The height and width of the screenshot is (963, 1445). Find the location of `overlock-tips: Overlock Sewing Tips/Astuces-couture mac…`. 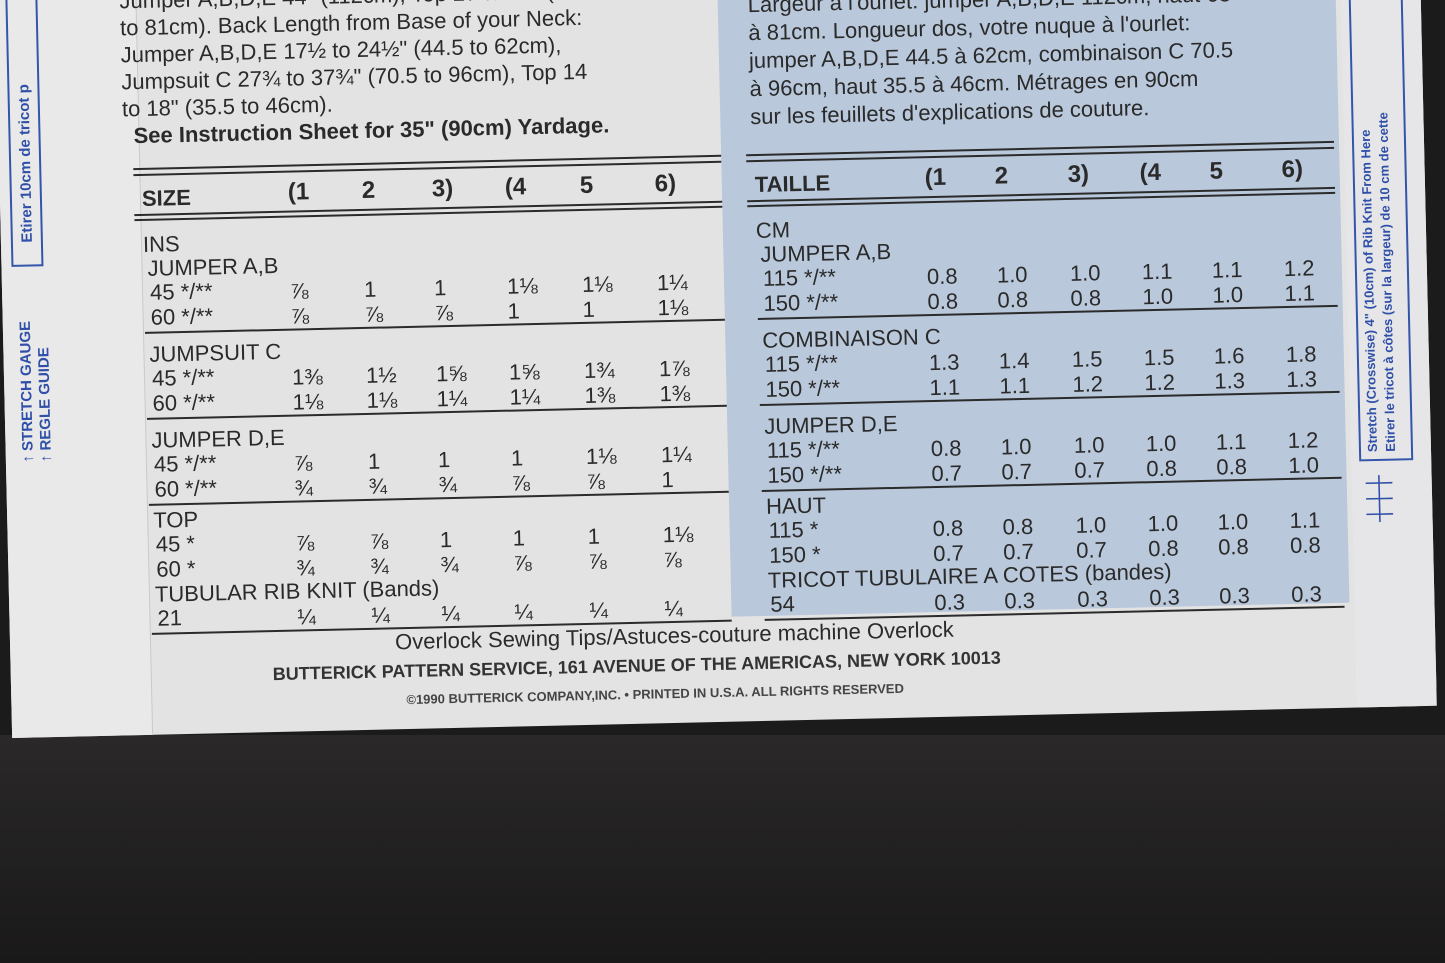

overlock-tips: Overlock Sewing Tips/Astuces-couture mac… is located at coordinates (674, 635).